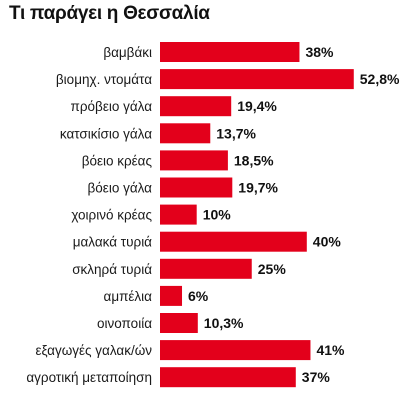  What do you see at coordinates (93, 350) in the screenshot?
I see `category-label: εξαγωγές γαλακ/ών` at bounding box center [93, 350].